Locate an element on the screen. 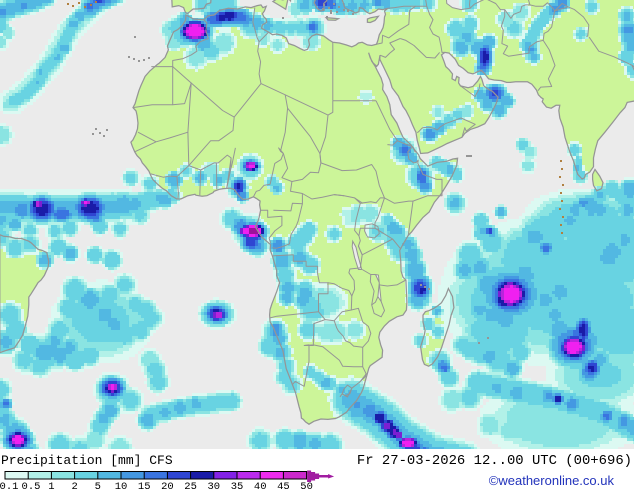  svg-text: 15 is located at coordinates (144, 485).